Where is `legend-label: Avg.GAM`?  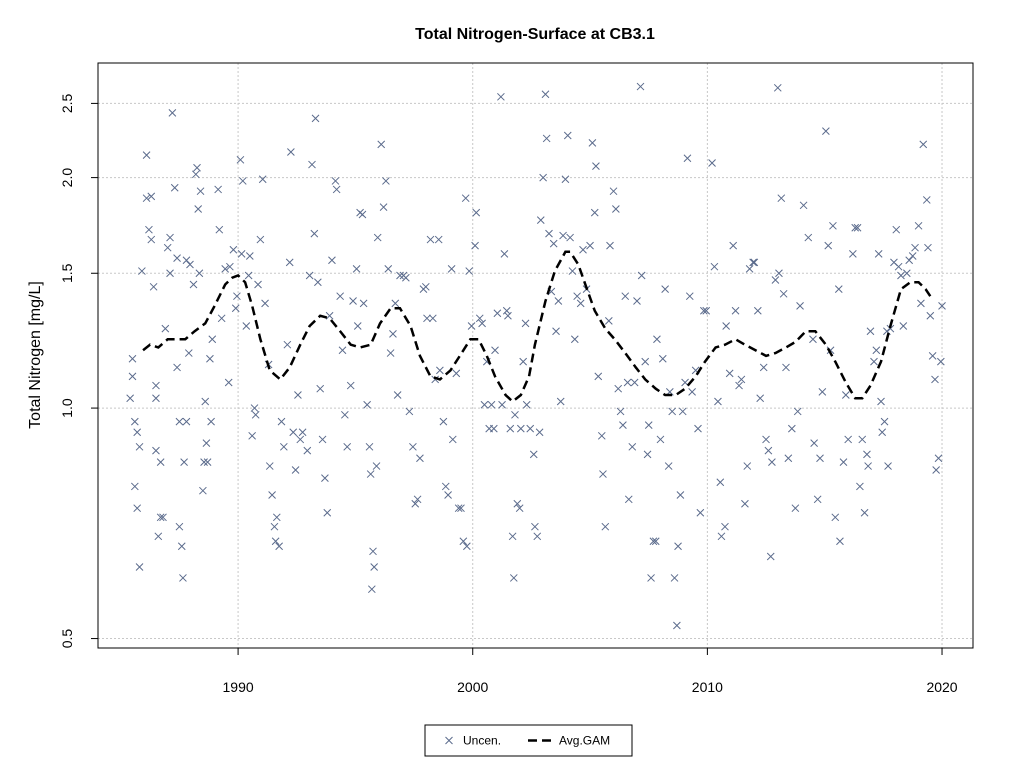
legend-label: Avg.GAM is located at coordinates (584, 741).